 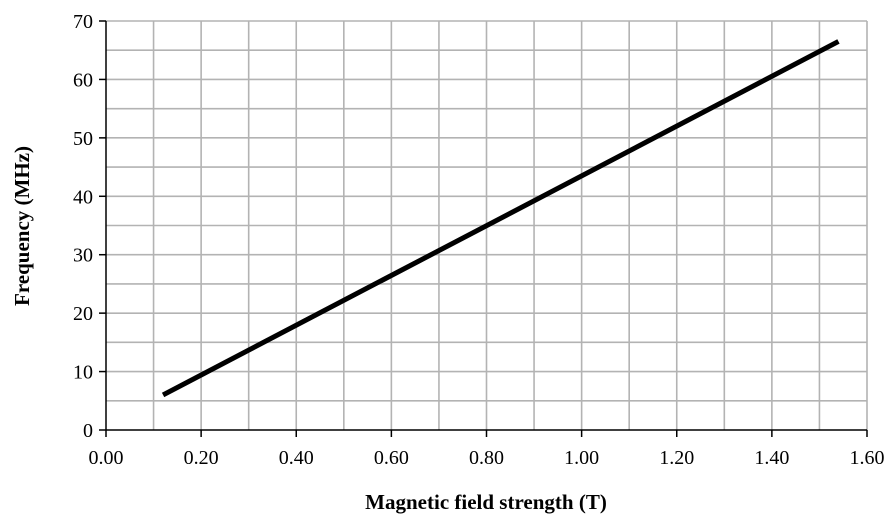 What do you see at coordinates (201, 458) in the screenshot?
I see `x-tick-label: 0.20` at bounding box center [201, 458].